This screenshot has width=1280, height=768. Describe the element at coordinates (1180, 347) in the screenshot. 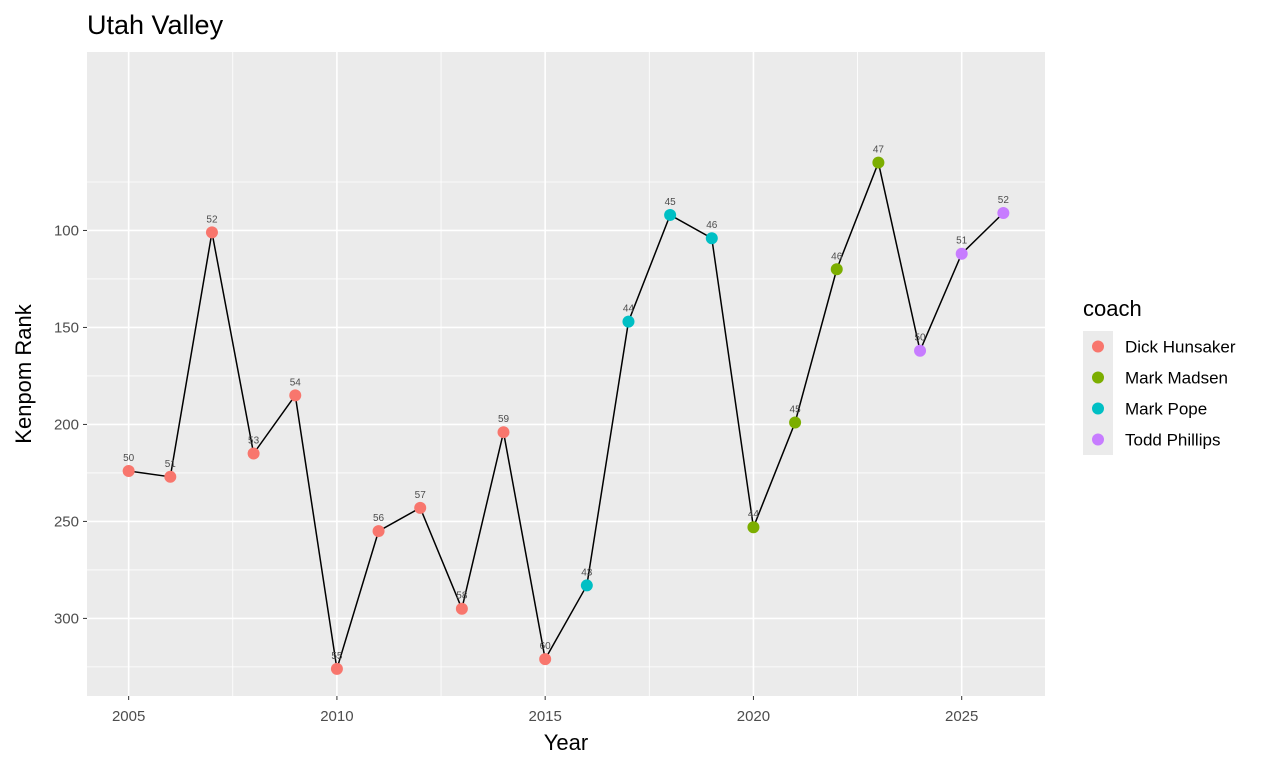

I see `legend-label: Dick Hunsaker` at that location.